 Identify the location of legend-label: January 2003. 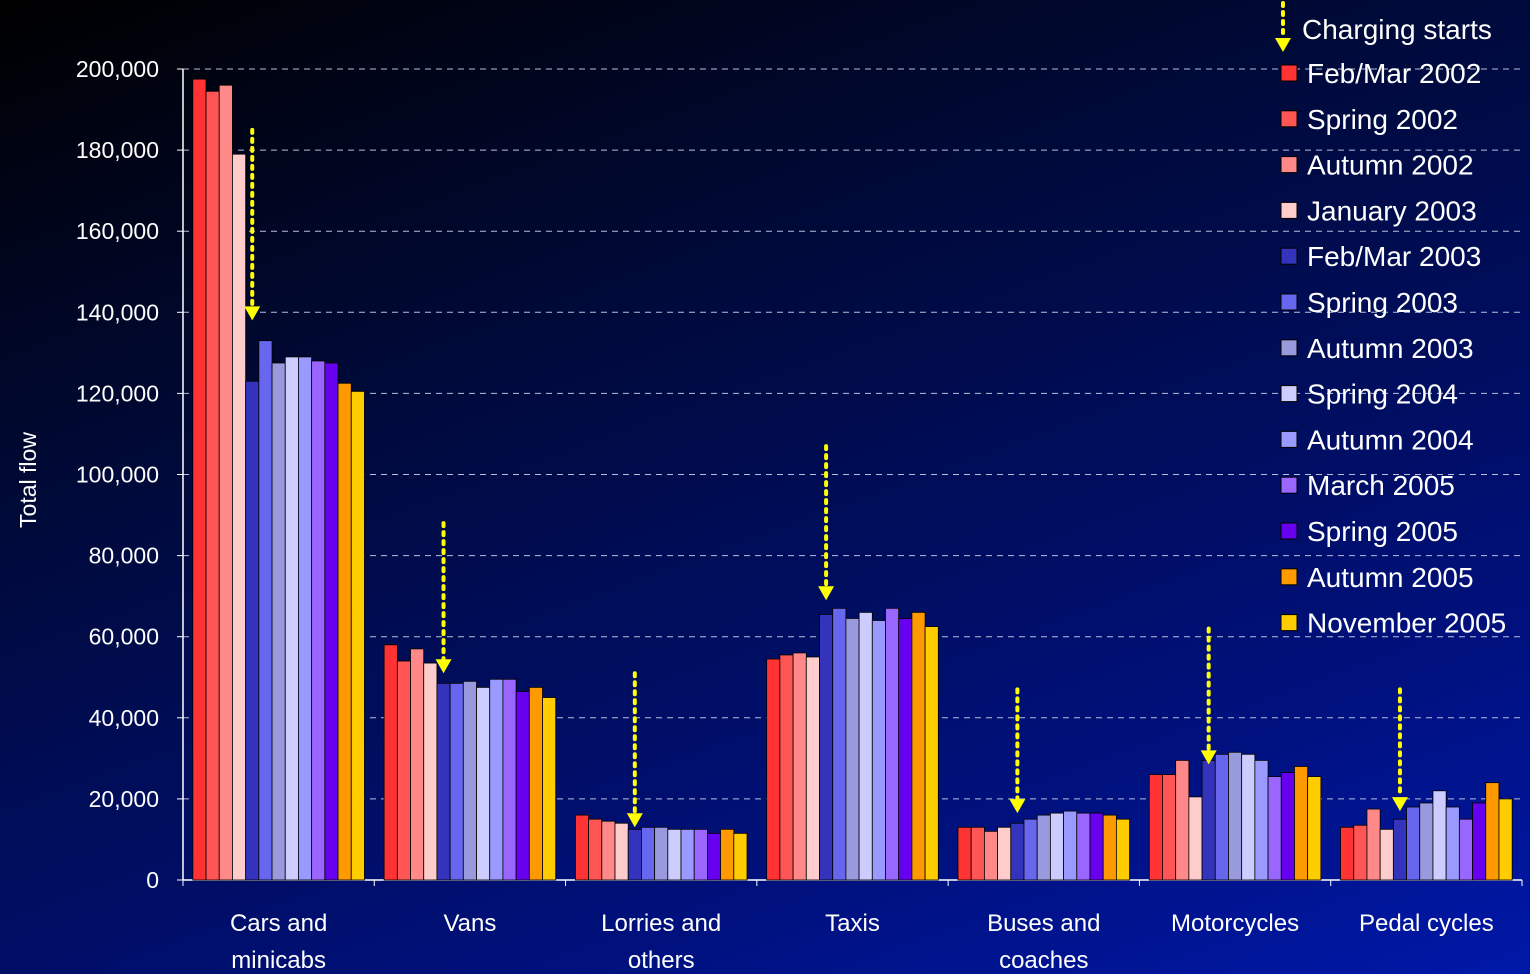
(1392, 210).